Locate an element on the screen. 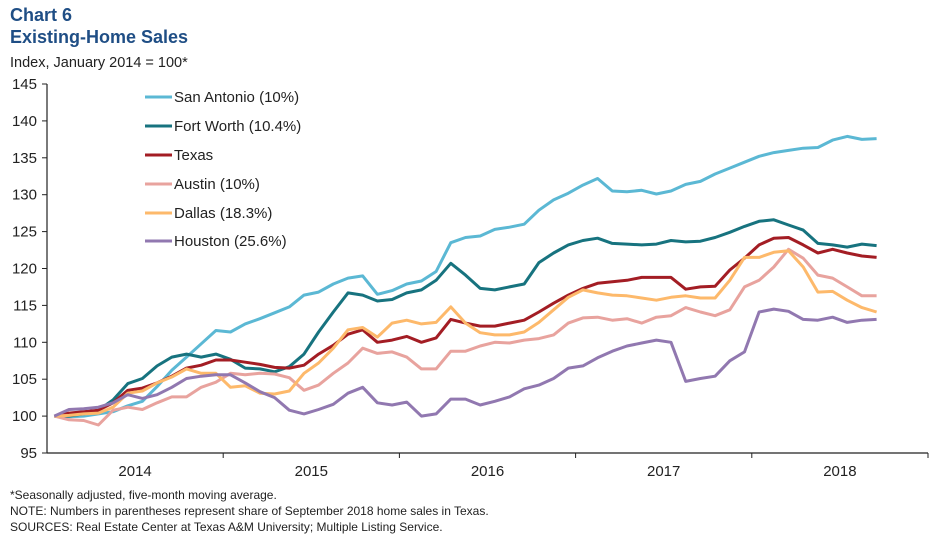 Image resolution: width=948 pixels, height=540 pixels. legend-item-houston: Houston (25.6%) is located at coordinates (216, 241).